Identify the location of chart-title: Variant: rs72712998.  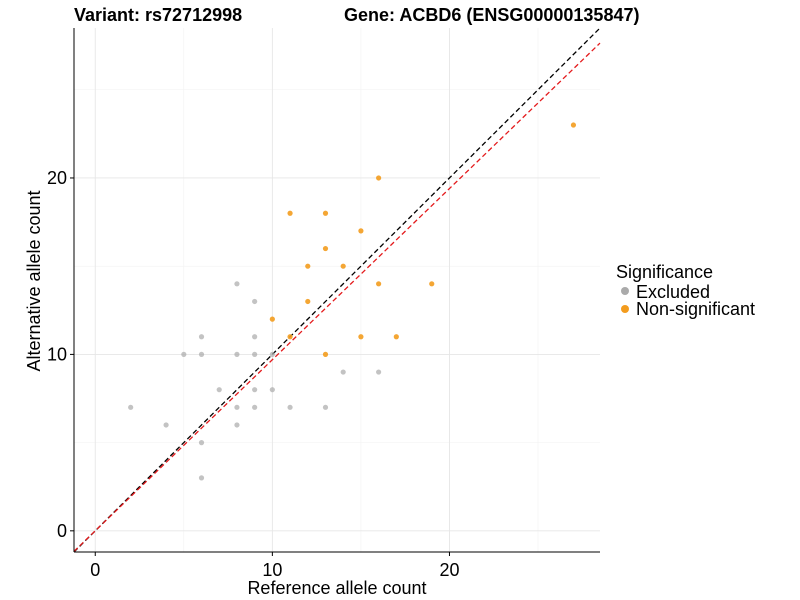
(158, 15).